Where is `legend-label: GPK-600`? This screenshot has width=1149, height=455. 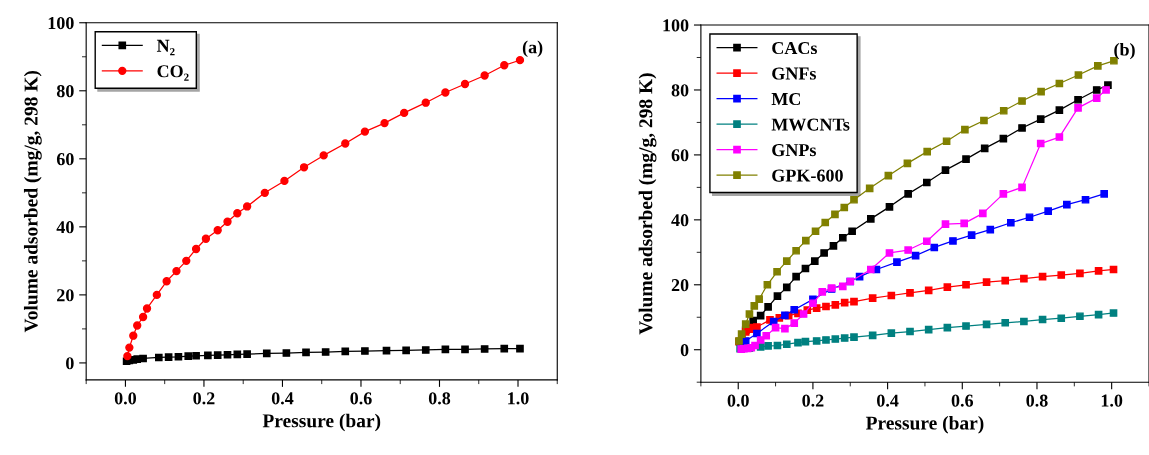 legend-label: GPK-600 is located at coordinates (807, 175).